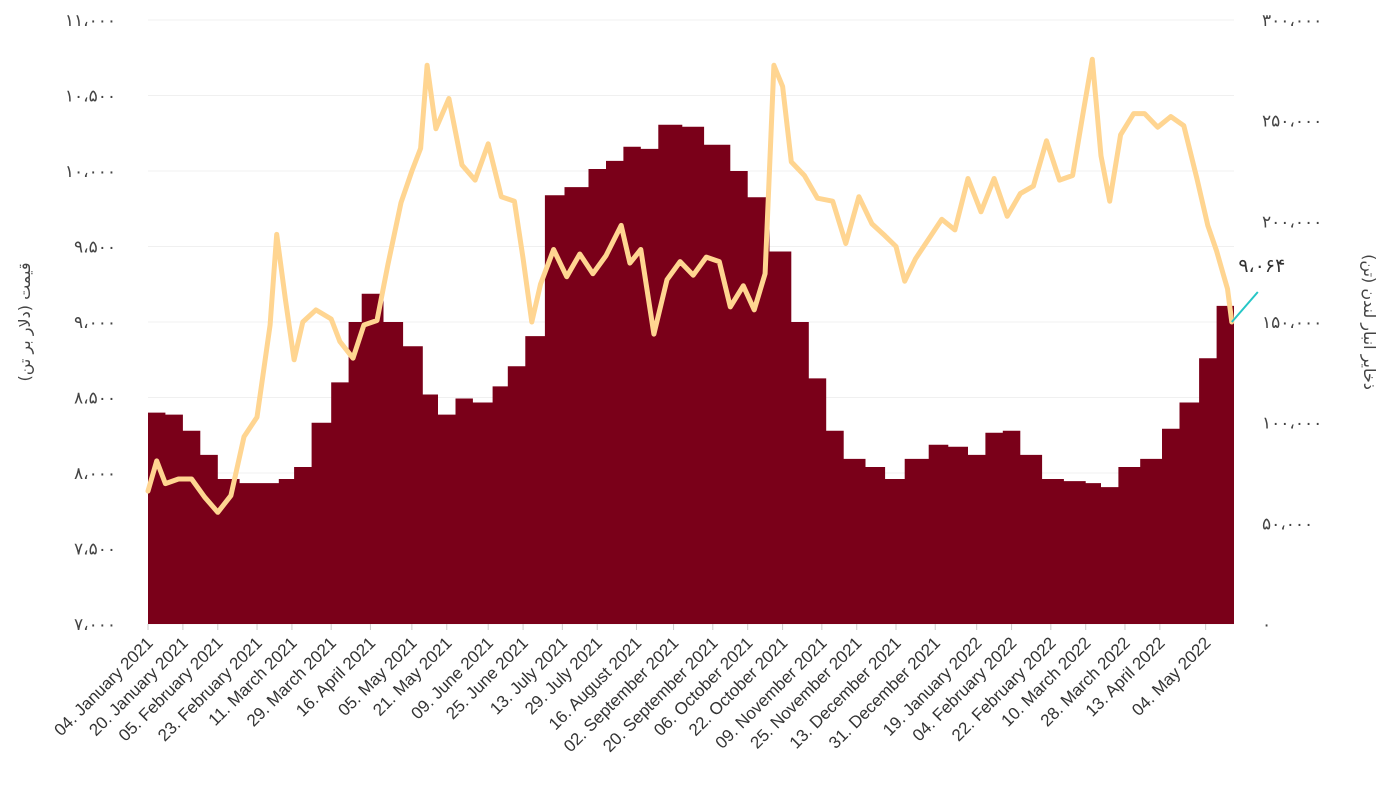  What do you see at coordinates (1292, 424) in the screenshot?
I see `right-tick-label: ۱۰۰،۰۰۰` at bounding box center [1292, 424].